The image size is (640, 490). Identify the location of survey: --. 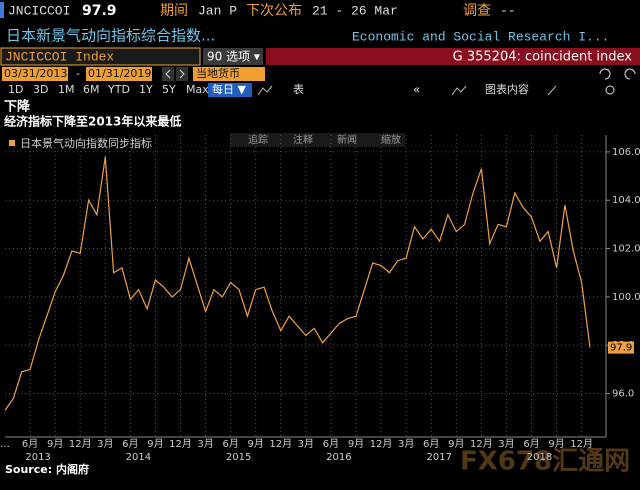
(508, 10).